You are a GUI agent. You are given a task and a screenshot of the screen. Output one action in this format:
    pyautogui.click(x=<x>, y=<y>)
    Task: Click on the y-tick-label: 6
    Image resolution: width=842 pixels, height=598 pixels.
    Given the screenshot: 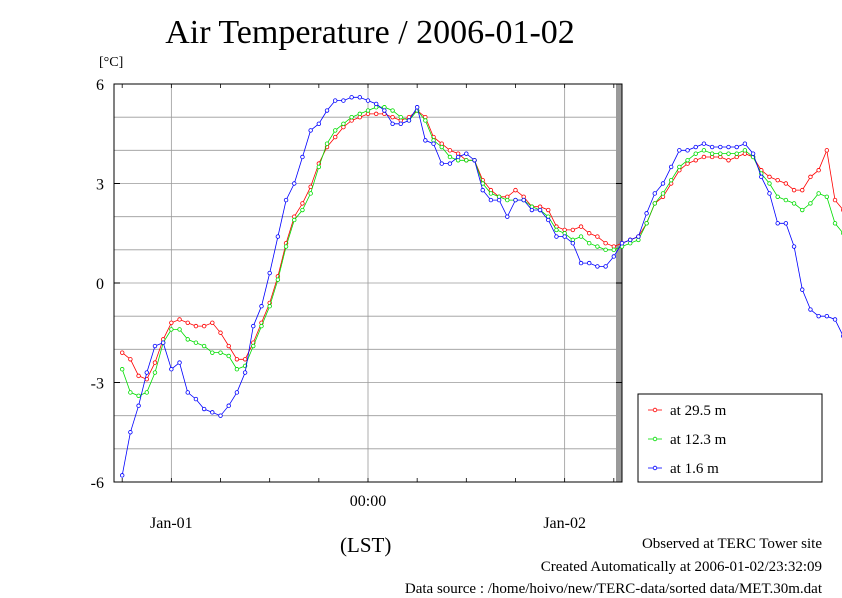 What is the action you would take?
    pyautogui.click(x=100, y=85)
    